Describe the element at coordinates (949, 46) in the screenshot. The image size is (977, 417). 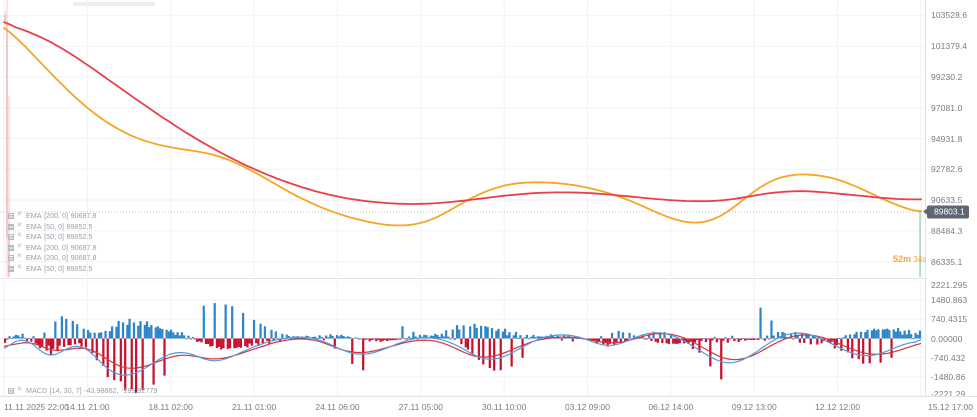
I see `price-axis-tick: 101379.4` at that location.